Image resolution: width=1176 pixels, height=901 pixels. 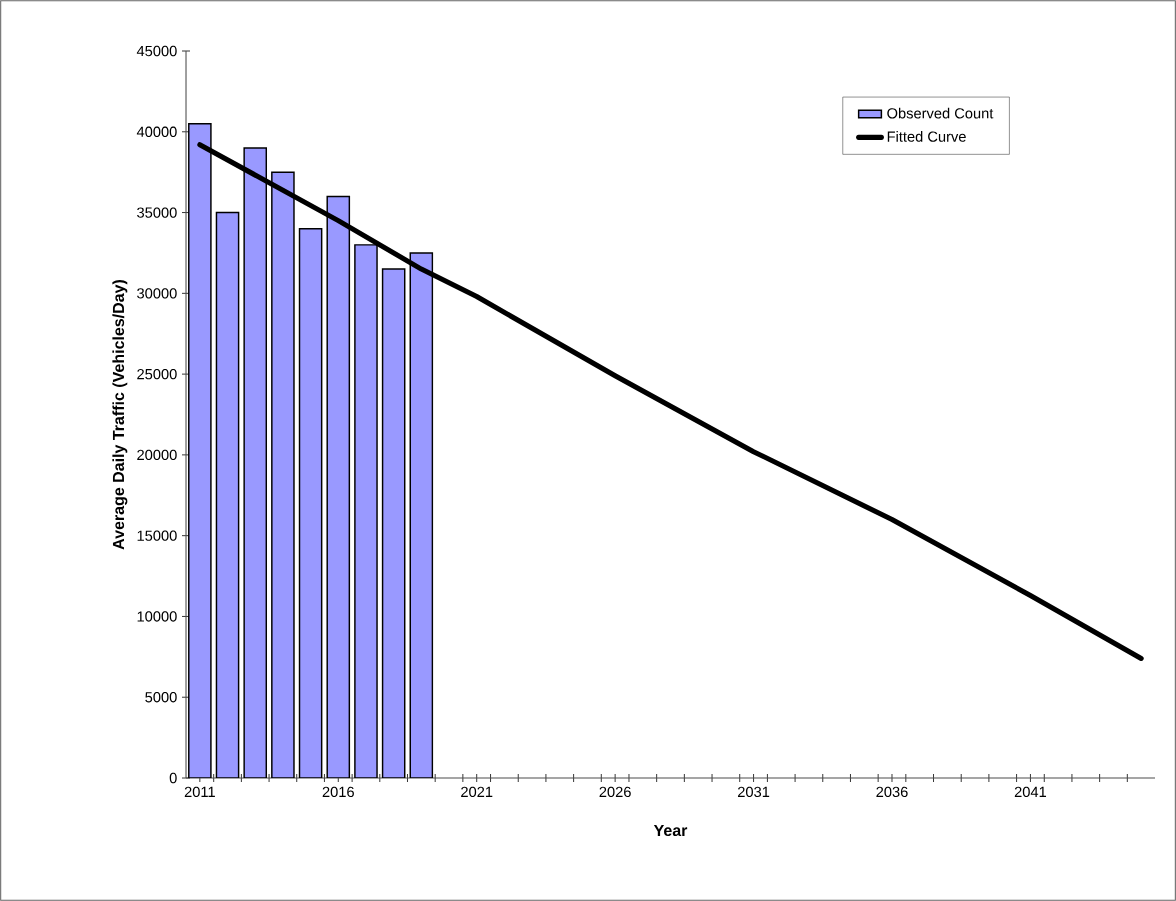 What do you see at coordinates (156, 131) in the screenshot?
I see `y-tick-label: 40000` at bounding box center [156, 131].